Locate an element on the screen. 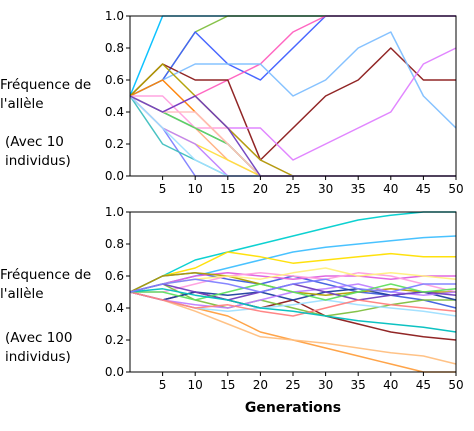 The height and width of the screenshot is (431, 474). panel-2-y-tick-label-2: 0.4 is located at coordinates (114, 308).